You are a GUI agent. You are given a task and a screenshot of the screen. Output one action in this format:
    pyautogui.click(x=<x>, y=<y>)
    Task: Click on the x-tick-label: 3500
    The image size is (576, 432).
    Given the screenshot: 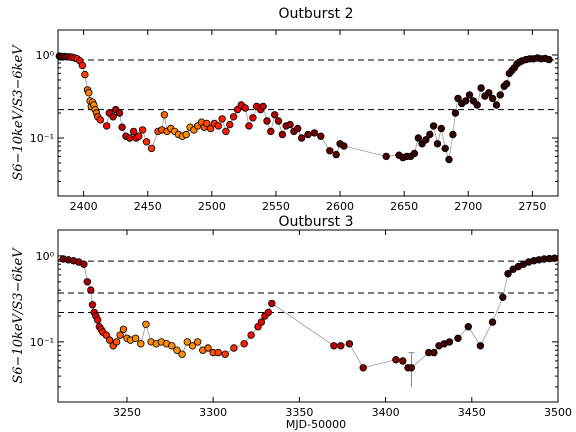 What is the action you would take?
    pyautogui.click(x=558, y=412)
    